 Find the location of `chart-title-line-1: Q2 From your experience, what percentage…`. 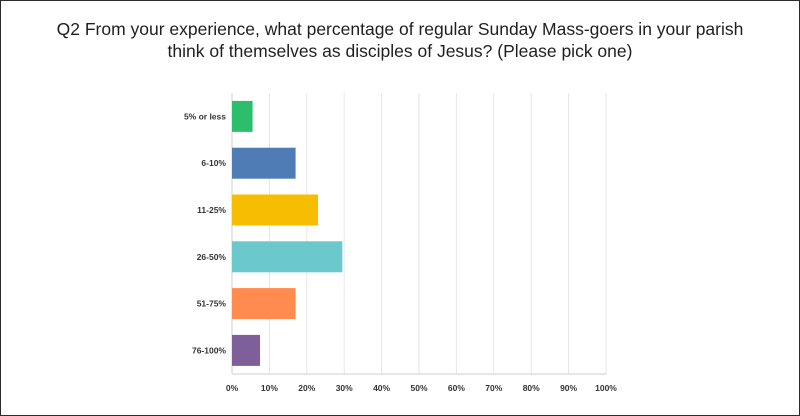

chart-title-line-1: Q2 From your experience, what percentage… is located at coordinates (400, 29).